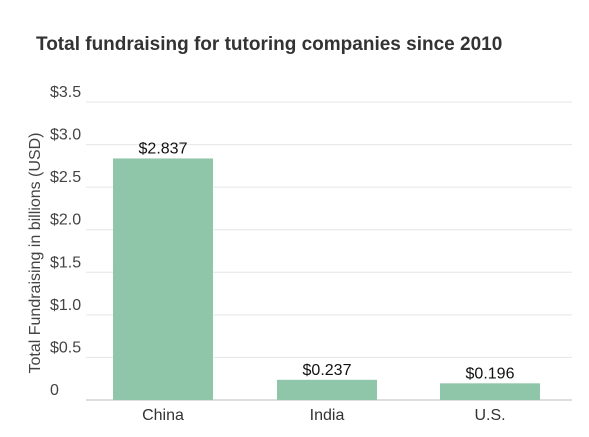 This screenshot has width=589, height=437. Describe the element at coordinates (163, 148) in the screenshot. I see `data-label: $2.837` at that location.